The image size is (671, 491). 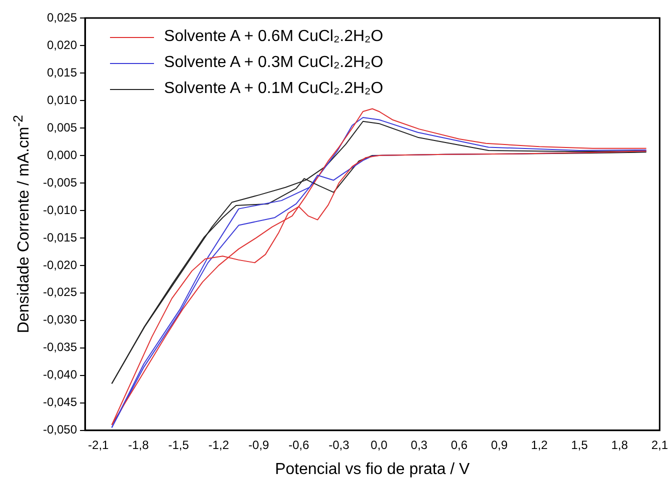 I want to click on x-tick-label: -0,6, so click(x=299, y=445).